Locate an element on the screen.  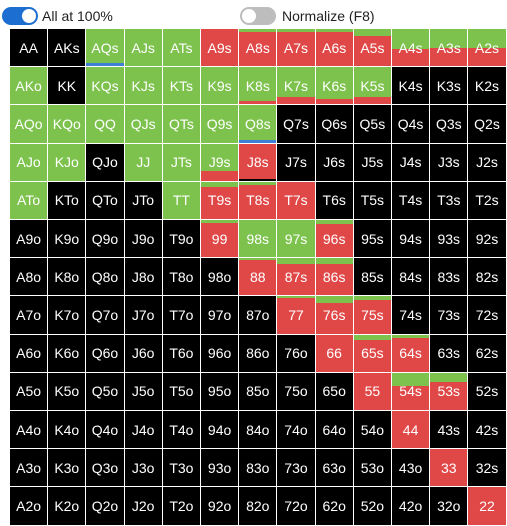
hand-cell-q4o: Q4o is located at coordinates (105, 430).